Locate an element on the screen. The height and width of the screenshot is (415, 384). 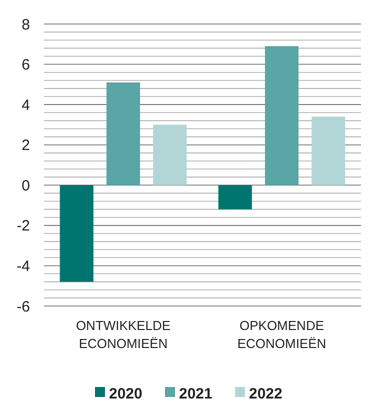
y-tick-label: -2 is located at coordinates (23, 226).